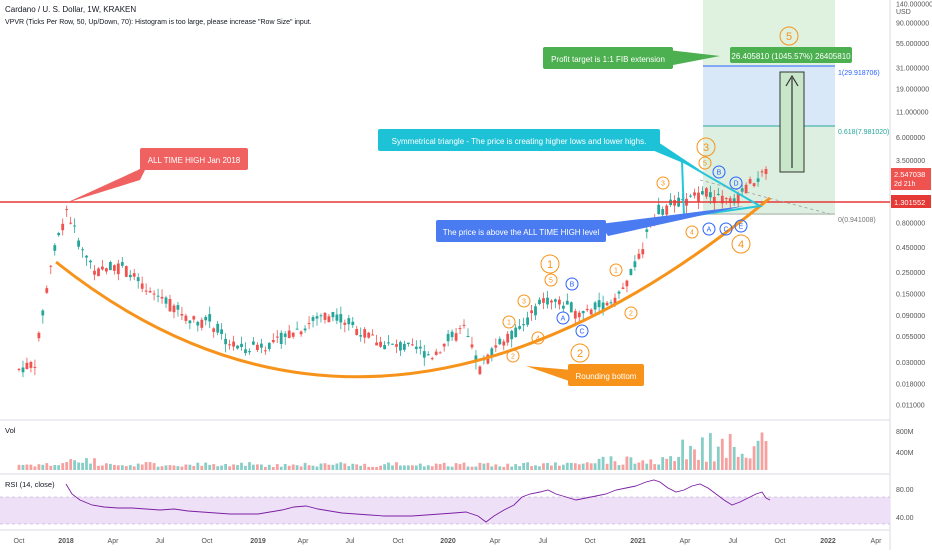 The image size is (932, 555). Describe the element at coordinates (792, 80) in the screenshot. I see `projection-arrowhead` at that location.